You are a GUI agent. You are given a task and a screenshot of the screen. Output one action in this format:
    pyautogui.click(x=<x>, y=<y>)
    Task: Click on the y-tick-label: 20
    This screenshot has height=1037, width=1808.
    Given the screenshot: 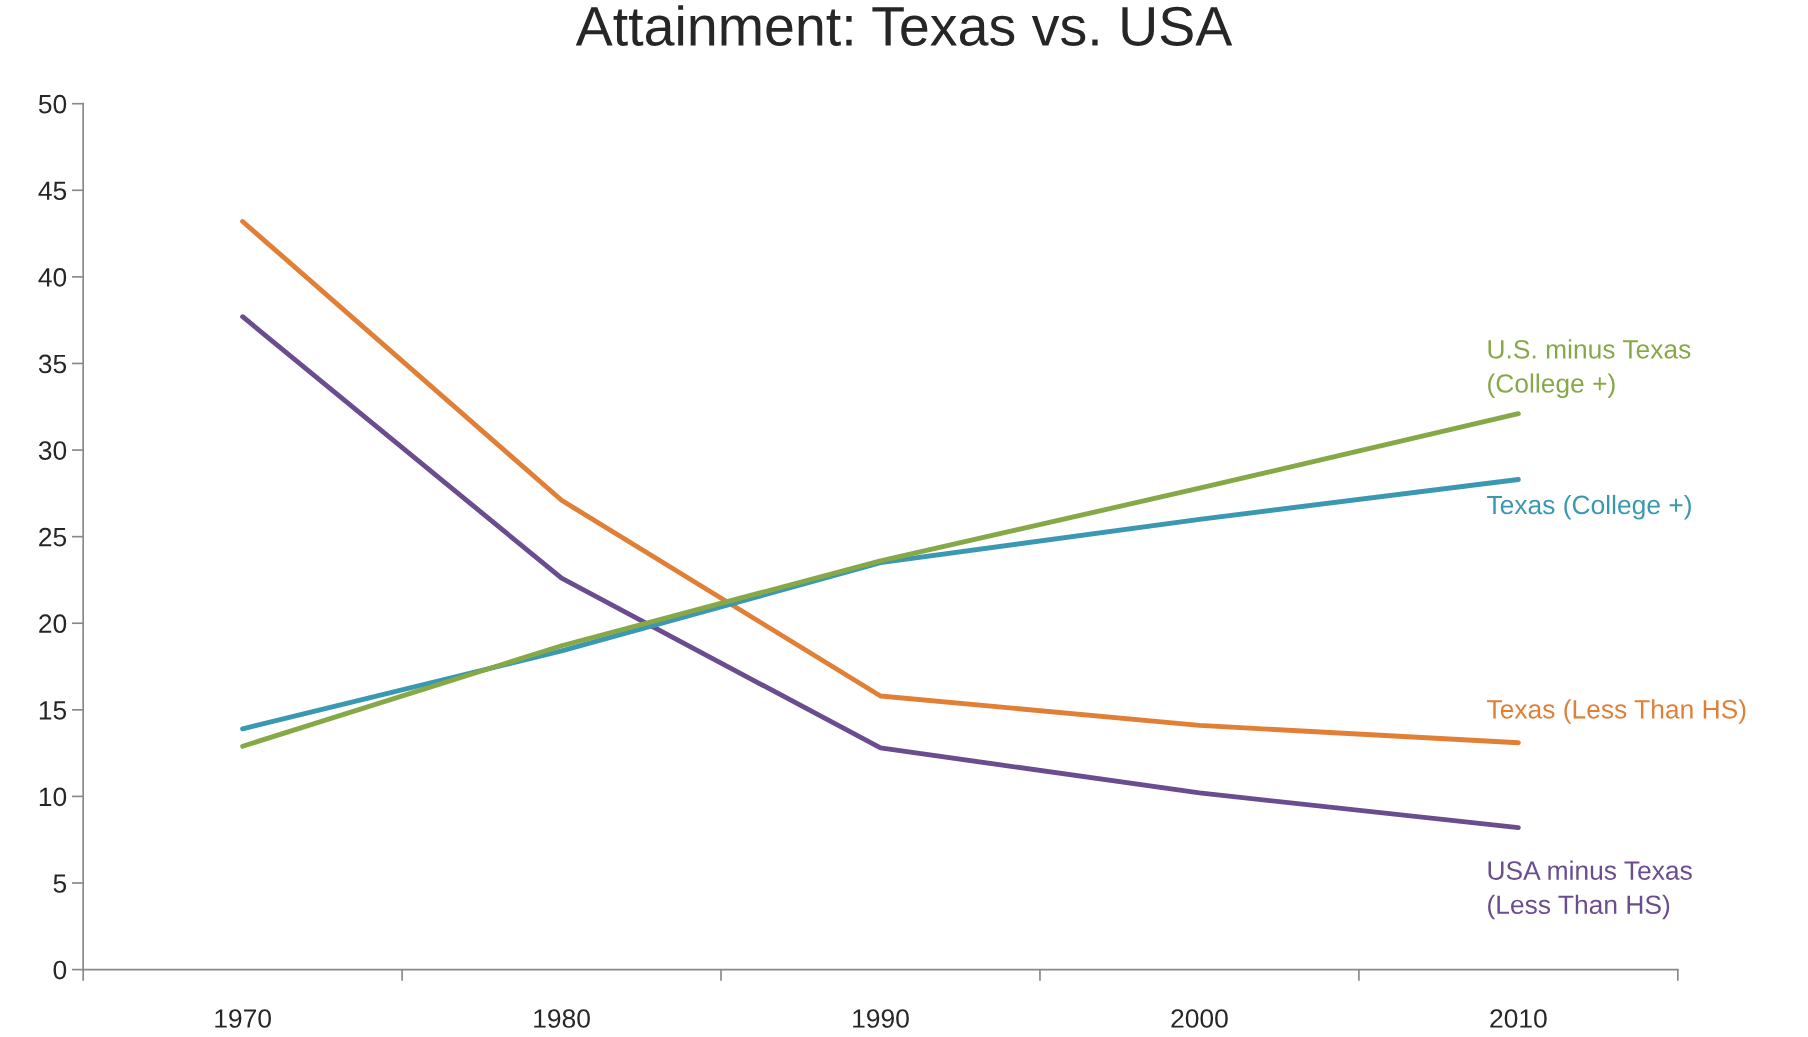 What is the action you would take?
    pyautogui.click(x=53, y=624)
    